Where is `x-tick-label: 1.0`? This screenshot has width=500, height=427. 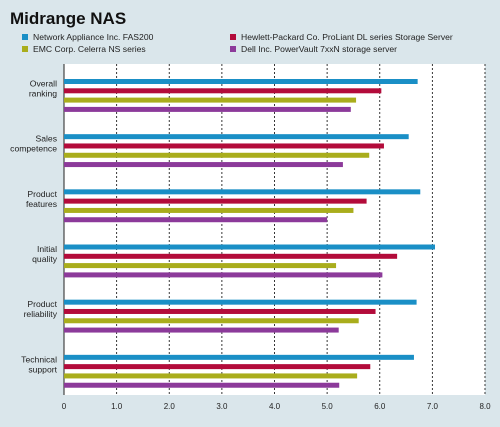
x-tick-label: 1.0 is located at coordinates (117, 406).